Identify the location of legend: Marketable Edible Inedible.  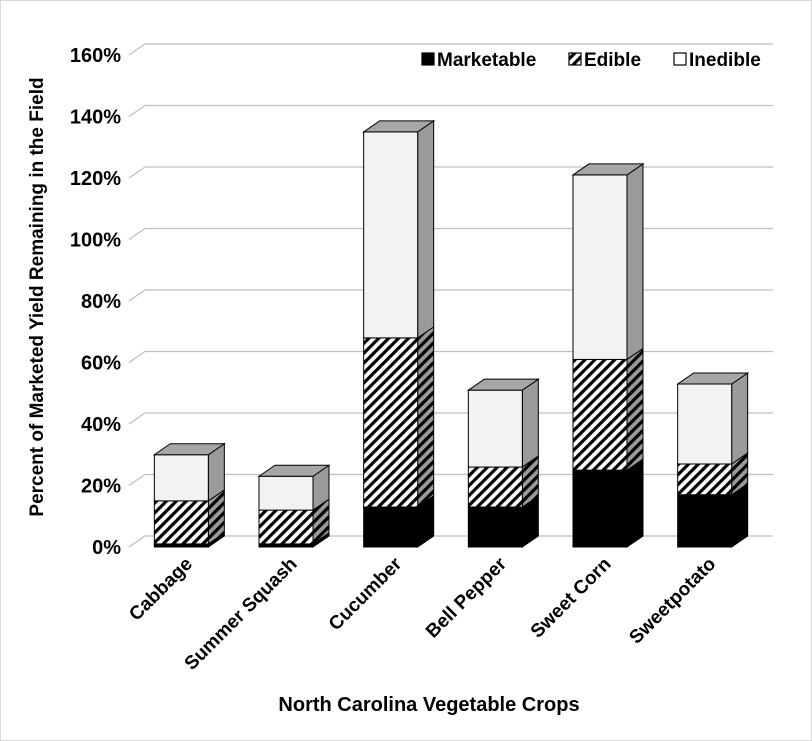
(591, 60).